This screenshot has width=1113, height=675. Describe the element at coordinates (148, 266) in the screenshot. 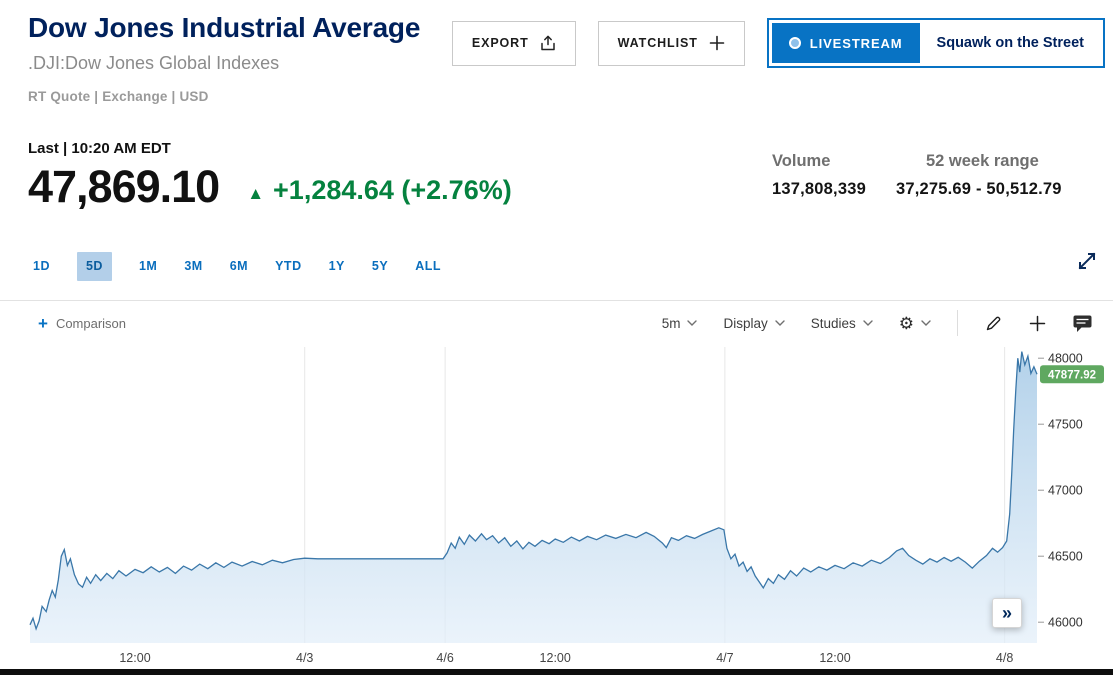

I see `range-tab-1m: 1M` at that location.